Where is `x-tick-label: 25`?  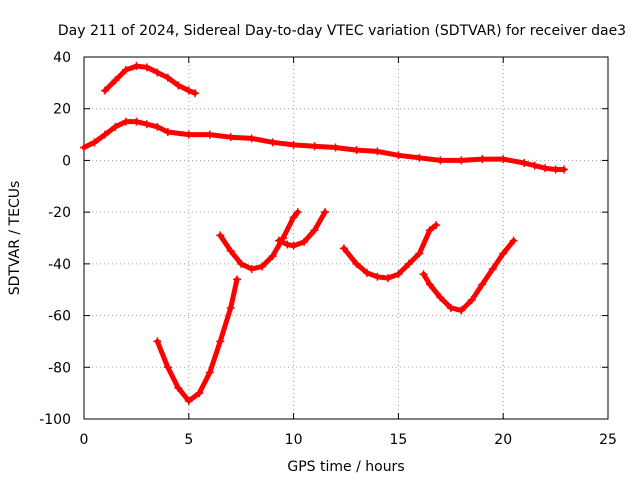
x-tick-label: 25 is located at coordinates (608, 440).